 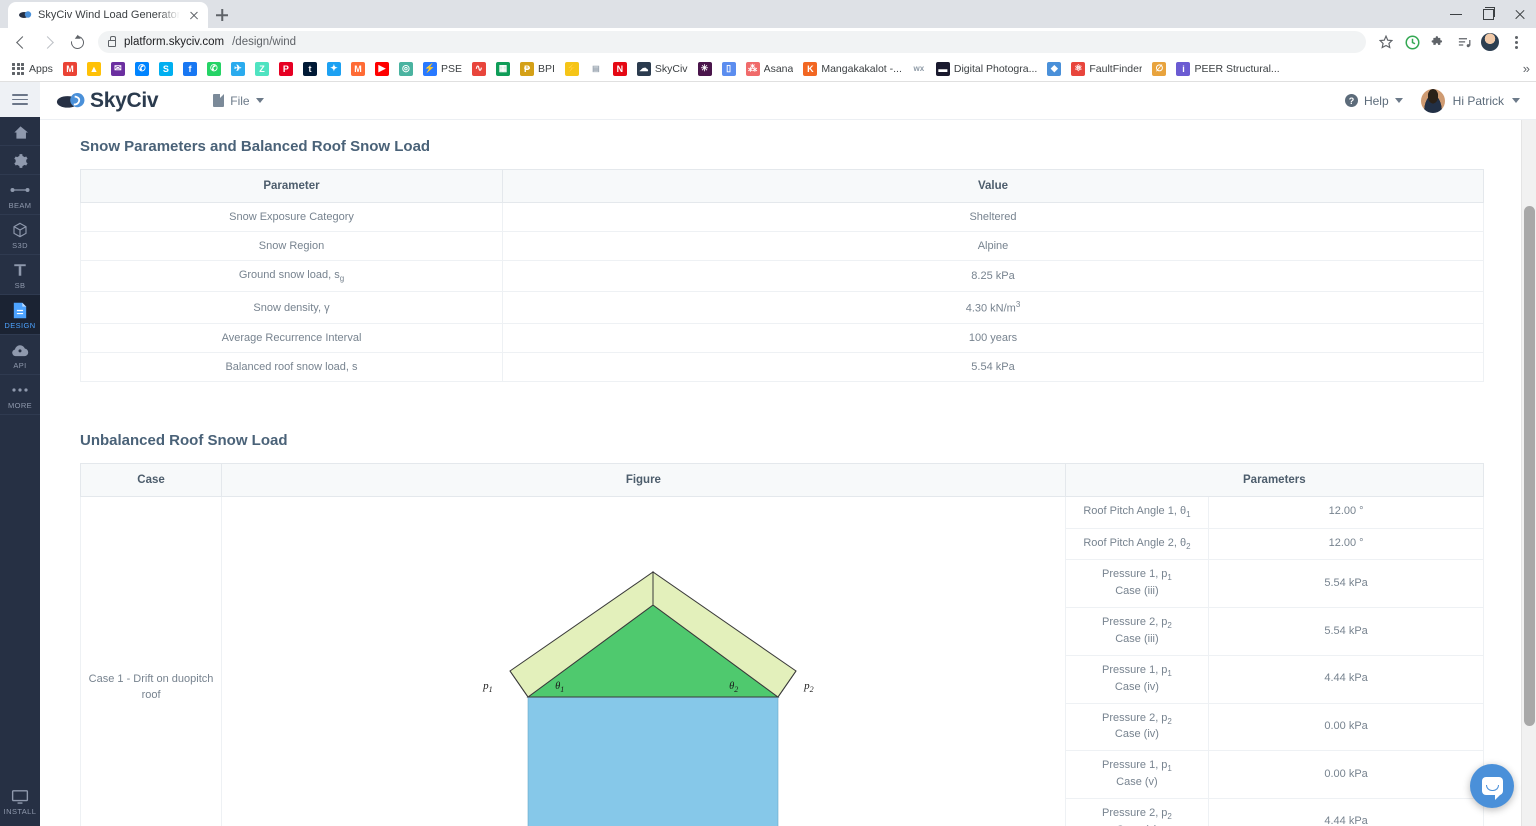 I want to click on bookmark-item: ✉, so click(x=118, y=69).